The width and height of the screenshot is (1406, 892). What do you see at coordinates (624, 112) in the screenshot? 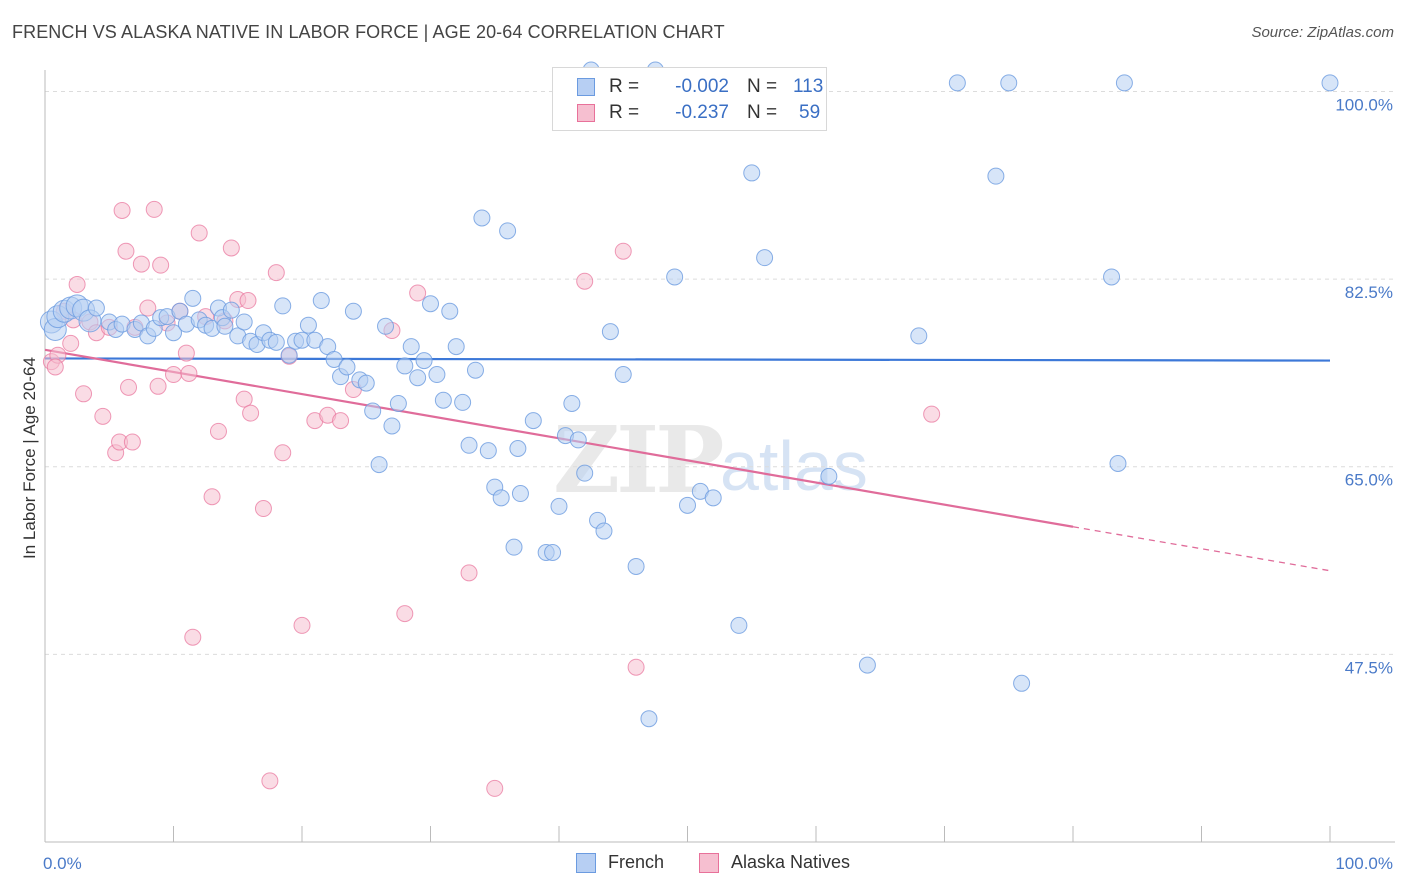
I see `legend-alaska-r-label: R =` at bounding box center [624, 112].